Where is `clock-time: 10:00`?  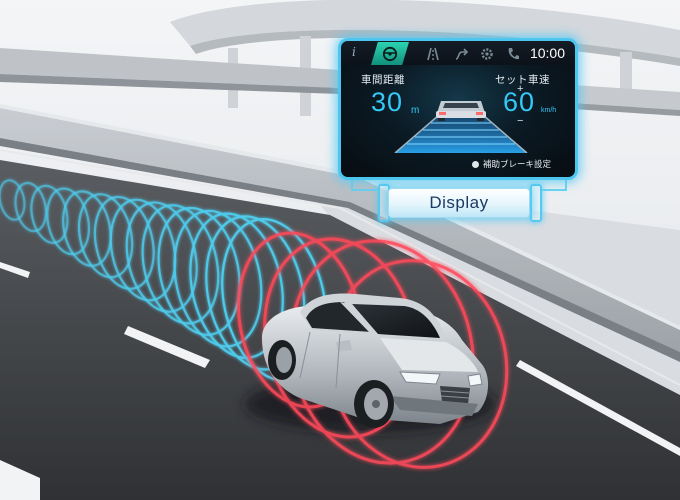
clock-time: 10:00 is located at coordinates (547, 53).